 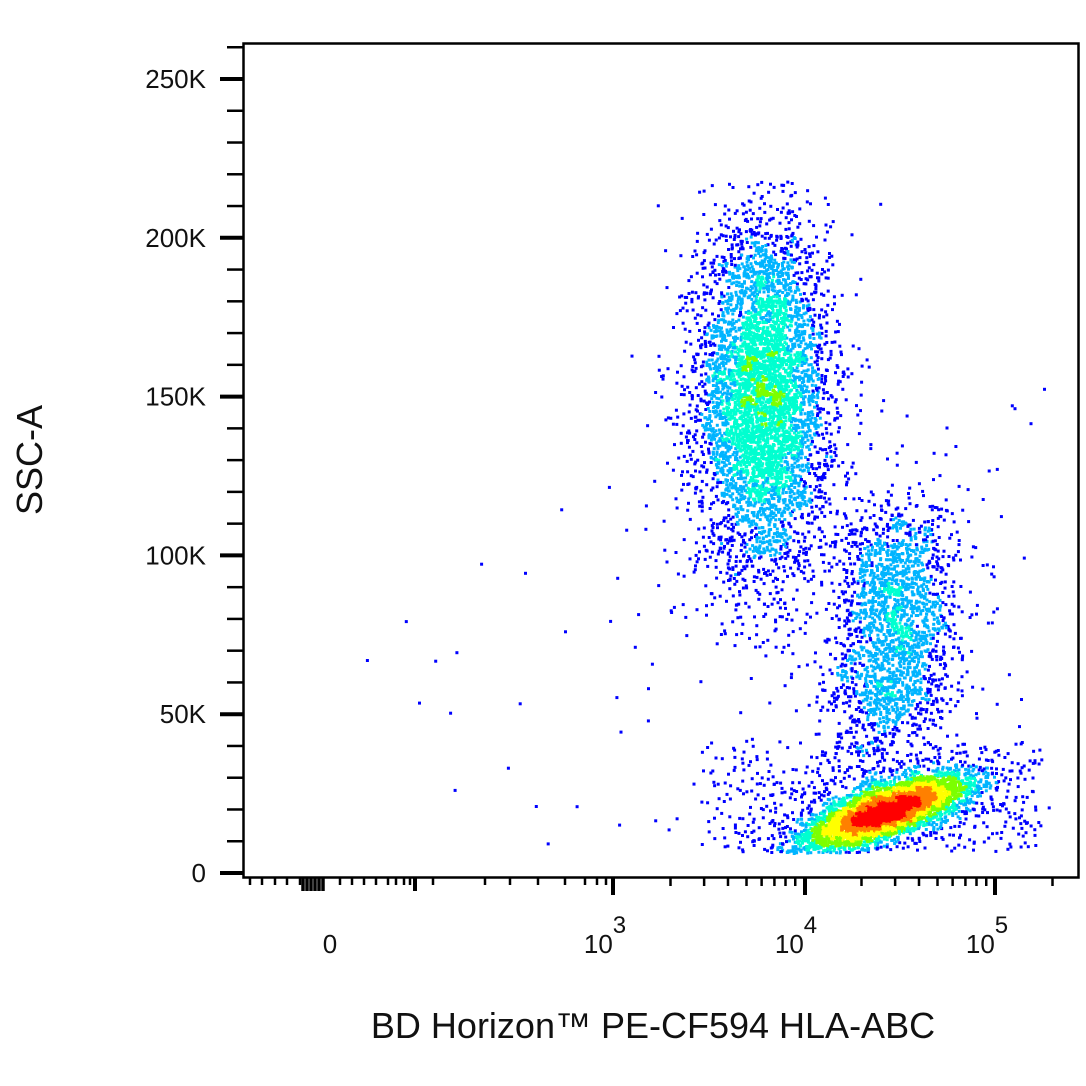 What do you see at coordinates (651, 918) in the screenshot?
I see `x-axis: 0 10³ 10⁴ 10⁵` at bounding box center [651, 918].